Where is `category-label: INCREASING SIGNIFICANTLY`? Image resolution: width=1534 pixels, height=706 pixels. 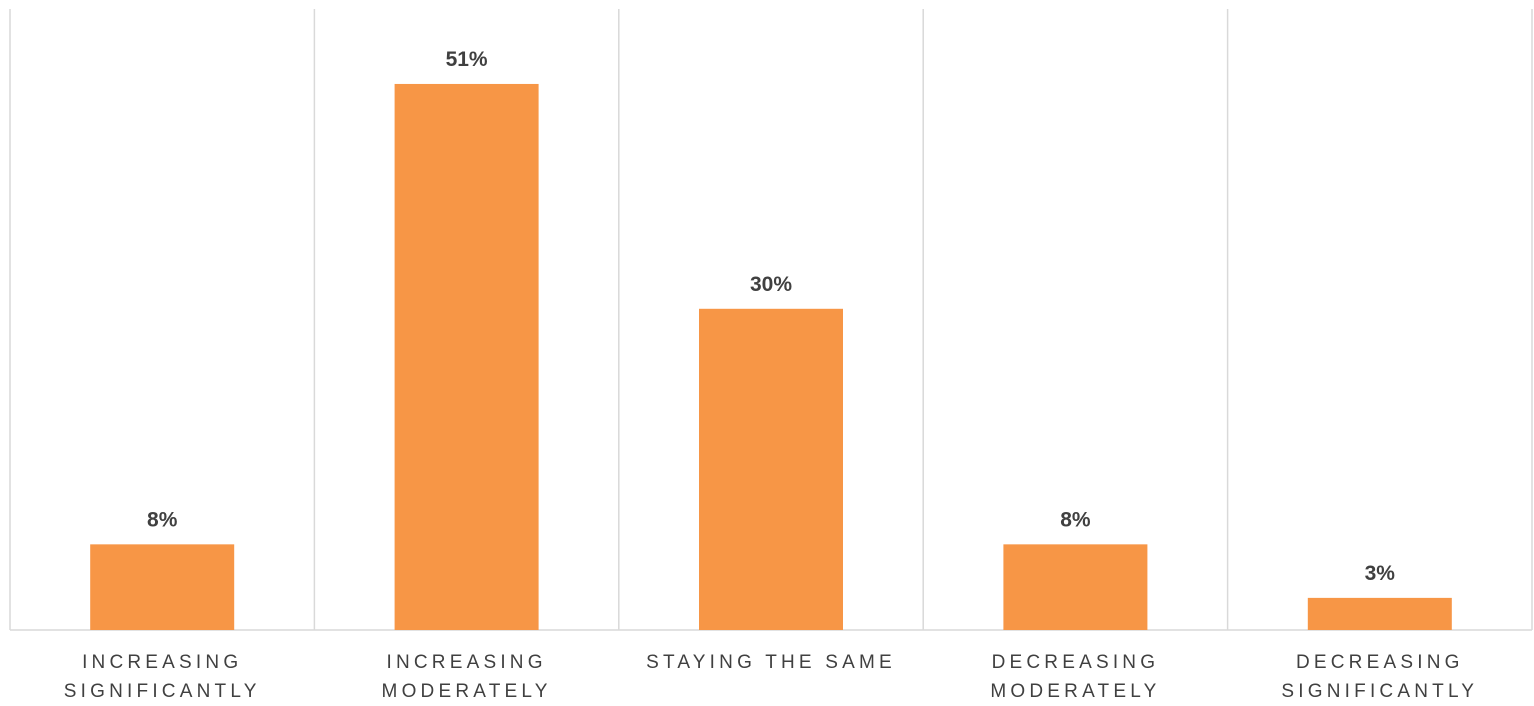
category-label: INCREASING SIGNIFICANTLY is located at coordinates (162, 677).